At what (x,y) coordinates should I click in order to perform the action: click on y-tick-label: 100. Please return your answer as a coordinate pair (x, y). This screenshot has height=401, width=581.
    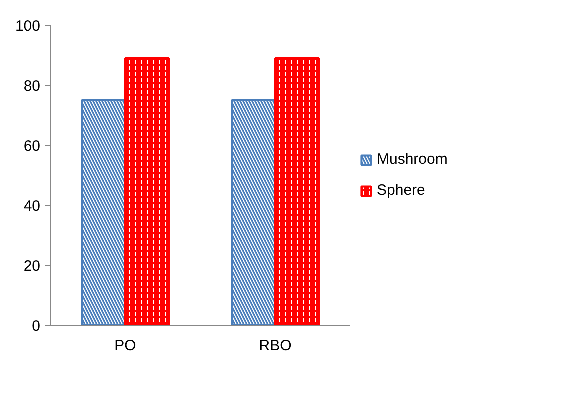
    Looking at the image, I should click on (28, 26).